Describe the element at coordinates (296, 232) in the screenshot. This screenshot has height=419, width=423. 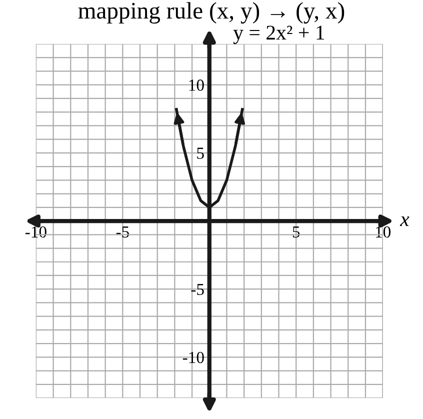
I see `x-tick-label: 5` at that location.